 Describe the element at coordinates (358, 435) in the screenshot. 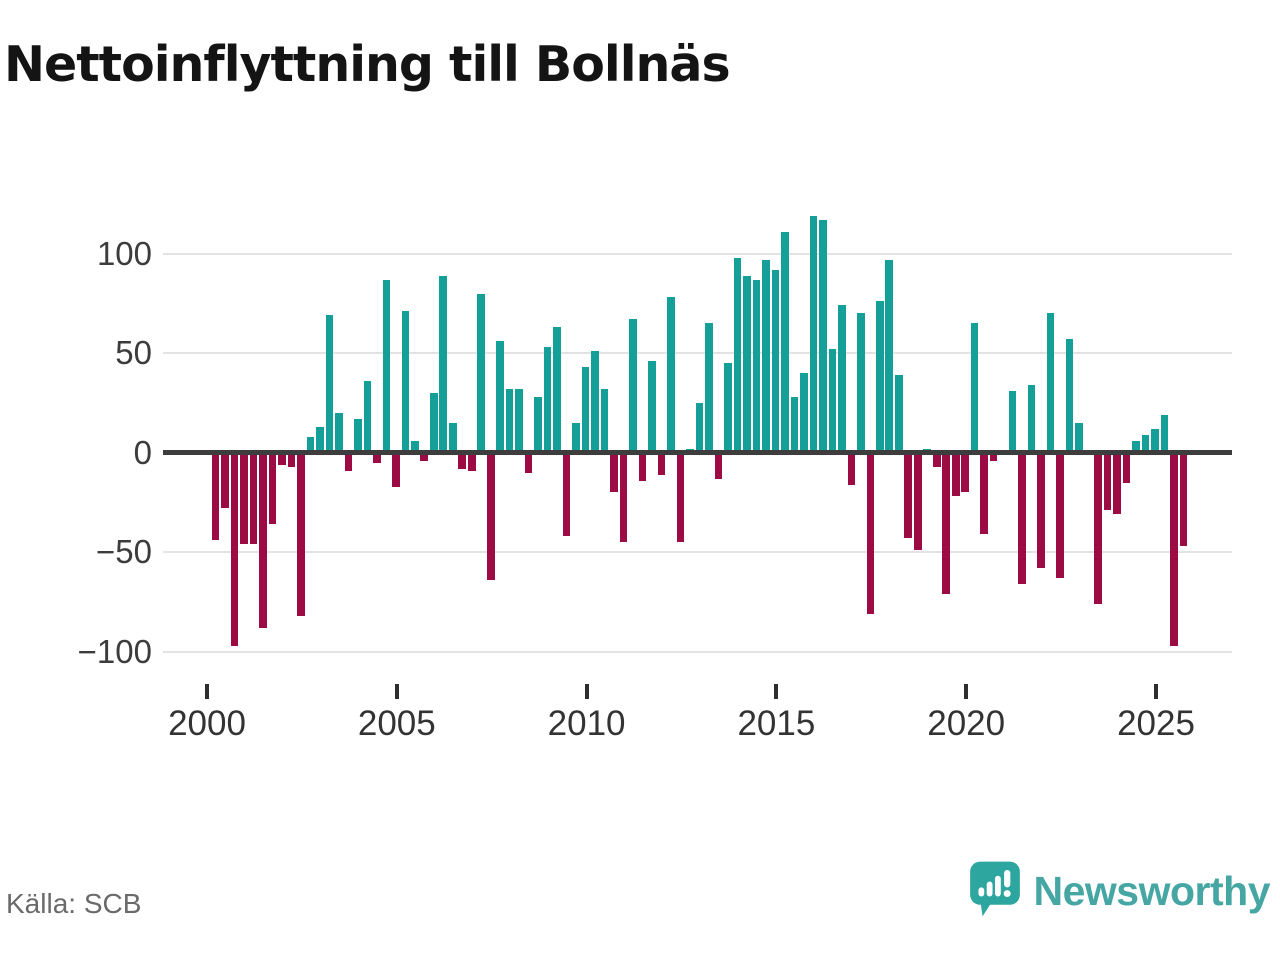

I see `bar-2003Q4` at that location.